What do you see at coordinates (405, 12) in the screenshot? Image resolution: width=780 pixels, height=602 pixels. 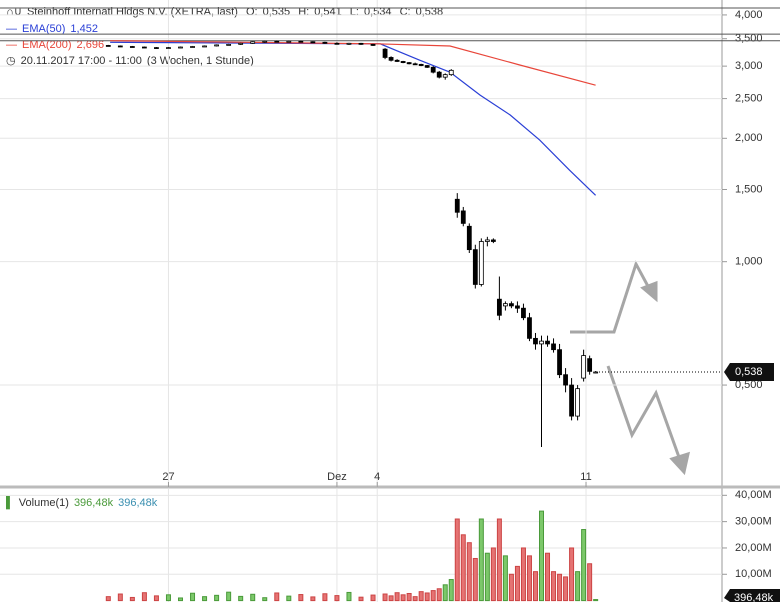 I see `ohlc-label: C:` at bounding box center [405, 12].